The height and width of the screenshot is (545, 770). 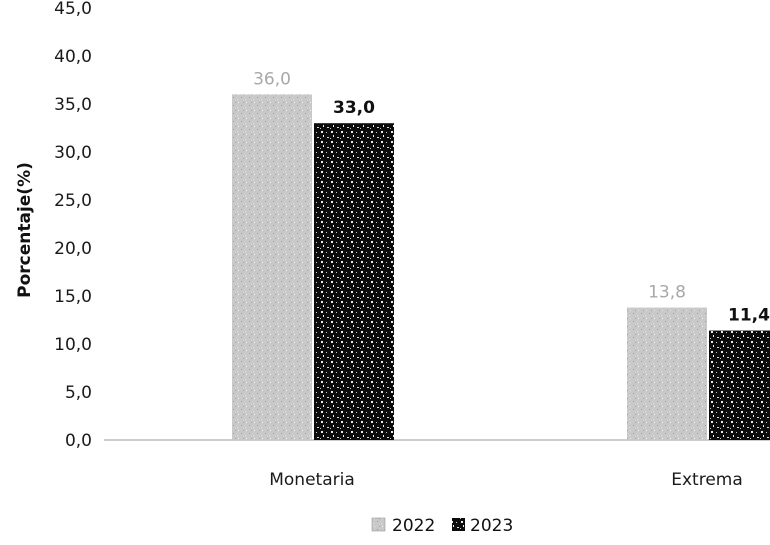 I want to click on category-labels: Monetaria Extrema, so click(x=506, y=480).